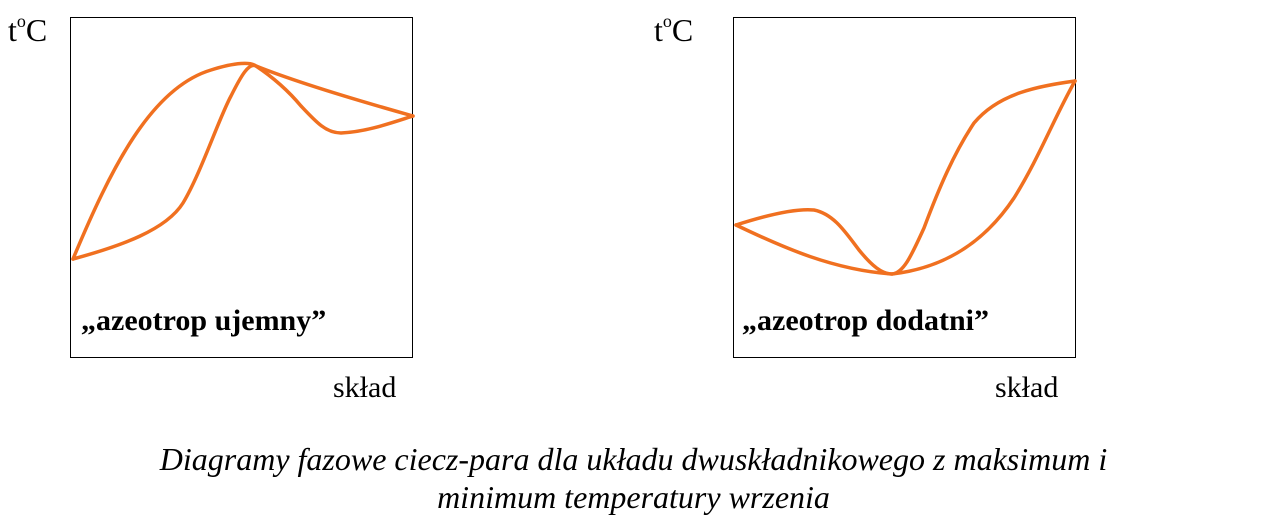 The width and height of the screenshot is (1267, 532). Describe the element at coordinates (674, 29) in the screenshot. I see `y-axis-label-right: toC` at that location.